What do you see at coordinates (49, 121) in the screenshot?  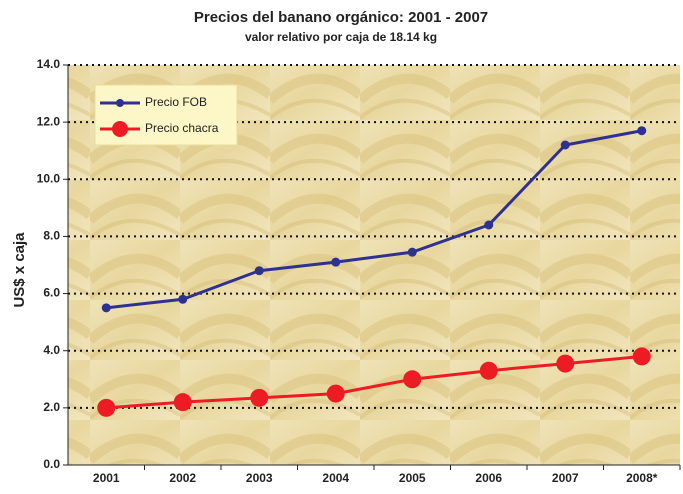 I see `y-tick-label: 12.0` at bounding box center [49, 121].